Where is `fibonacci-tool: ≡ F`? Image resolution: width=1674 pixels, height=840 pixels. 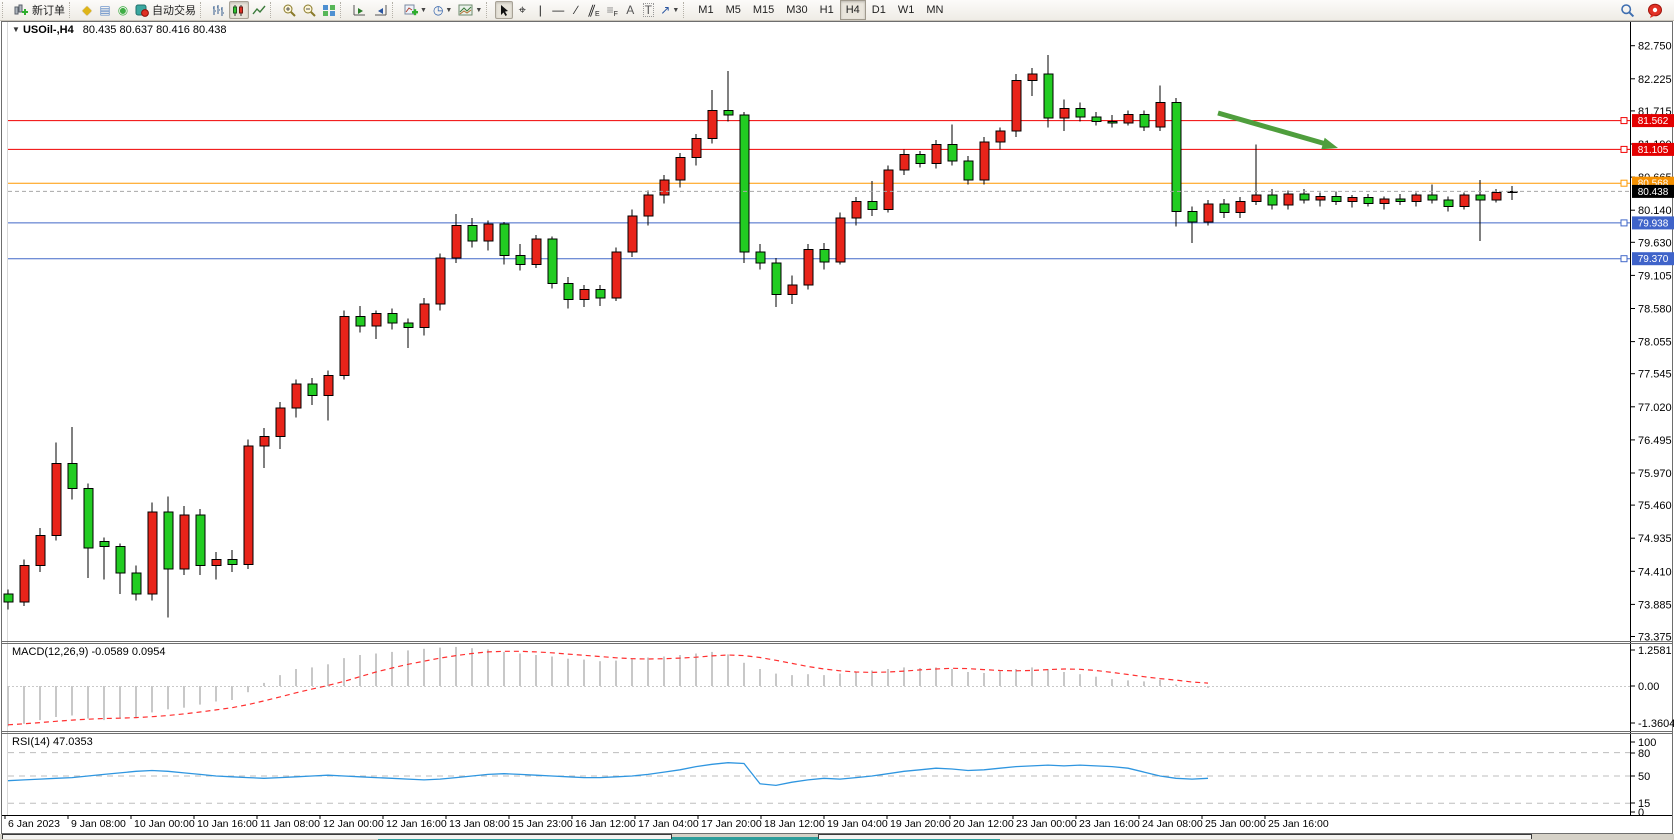
fibonacci-tool: ≡ F is located at coordinates (612, 10).